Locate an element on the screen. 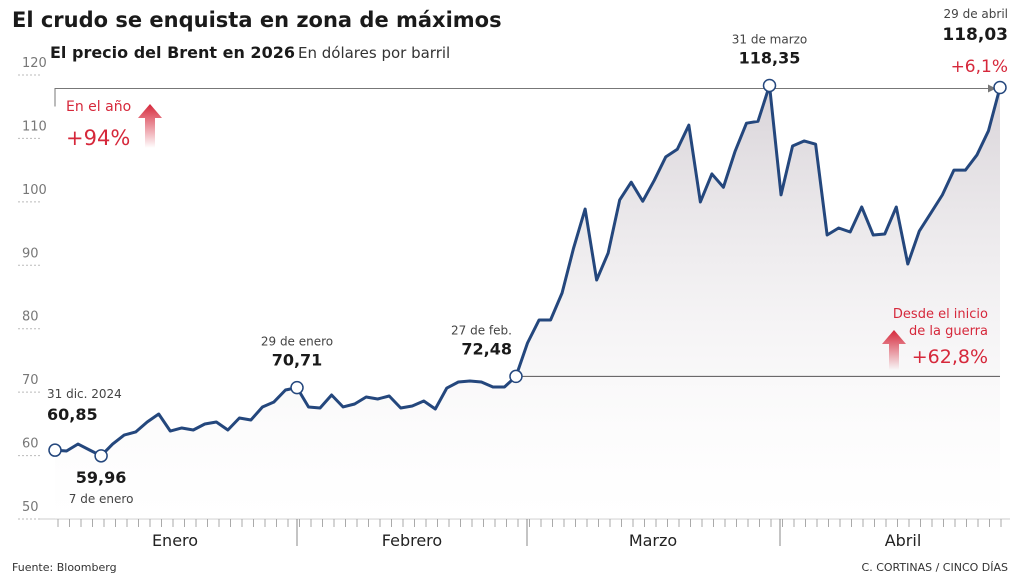 Image resolution: width=1024 pixels, height=583 pixels. y-tick-label: 110 is located at coordinates (34, 126).